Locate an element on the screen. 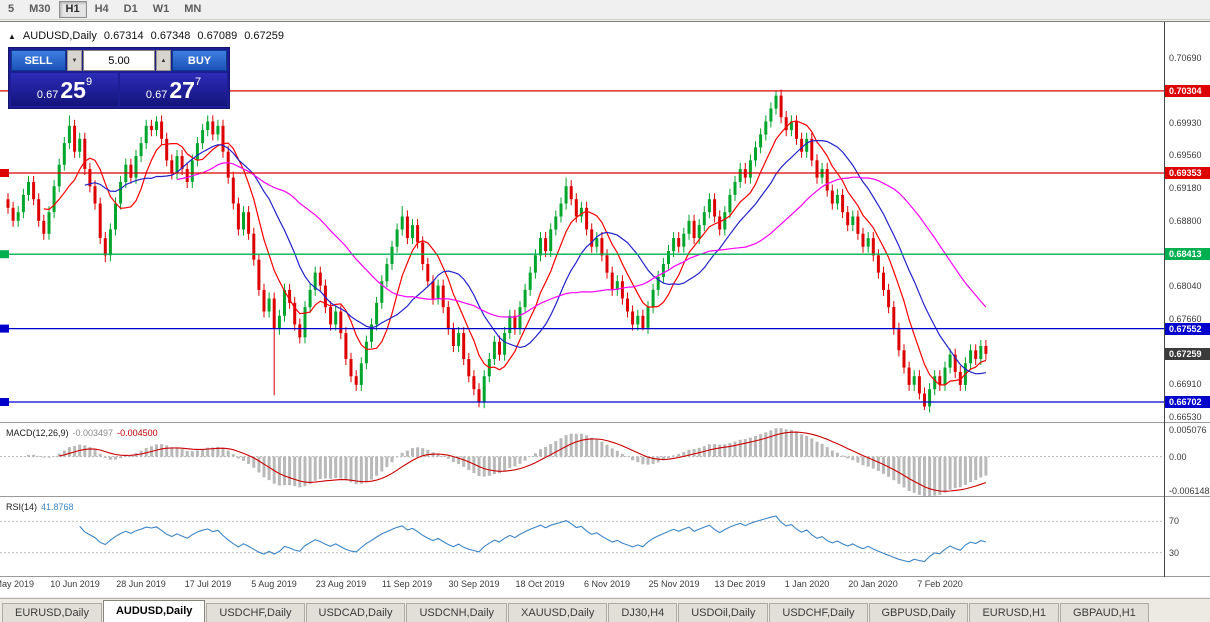 This screenshot has height=622, width=1210. chart-tab-gbpaud-h1: GBPAUD,H1 is located at coordinates (1104, 612).